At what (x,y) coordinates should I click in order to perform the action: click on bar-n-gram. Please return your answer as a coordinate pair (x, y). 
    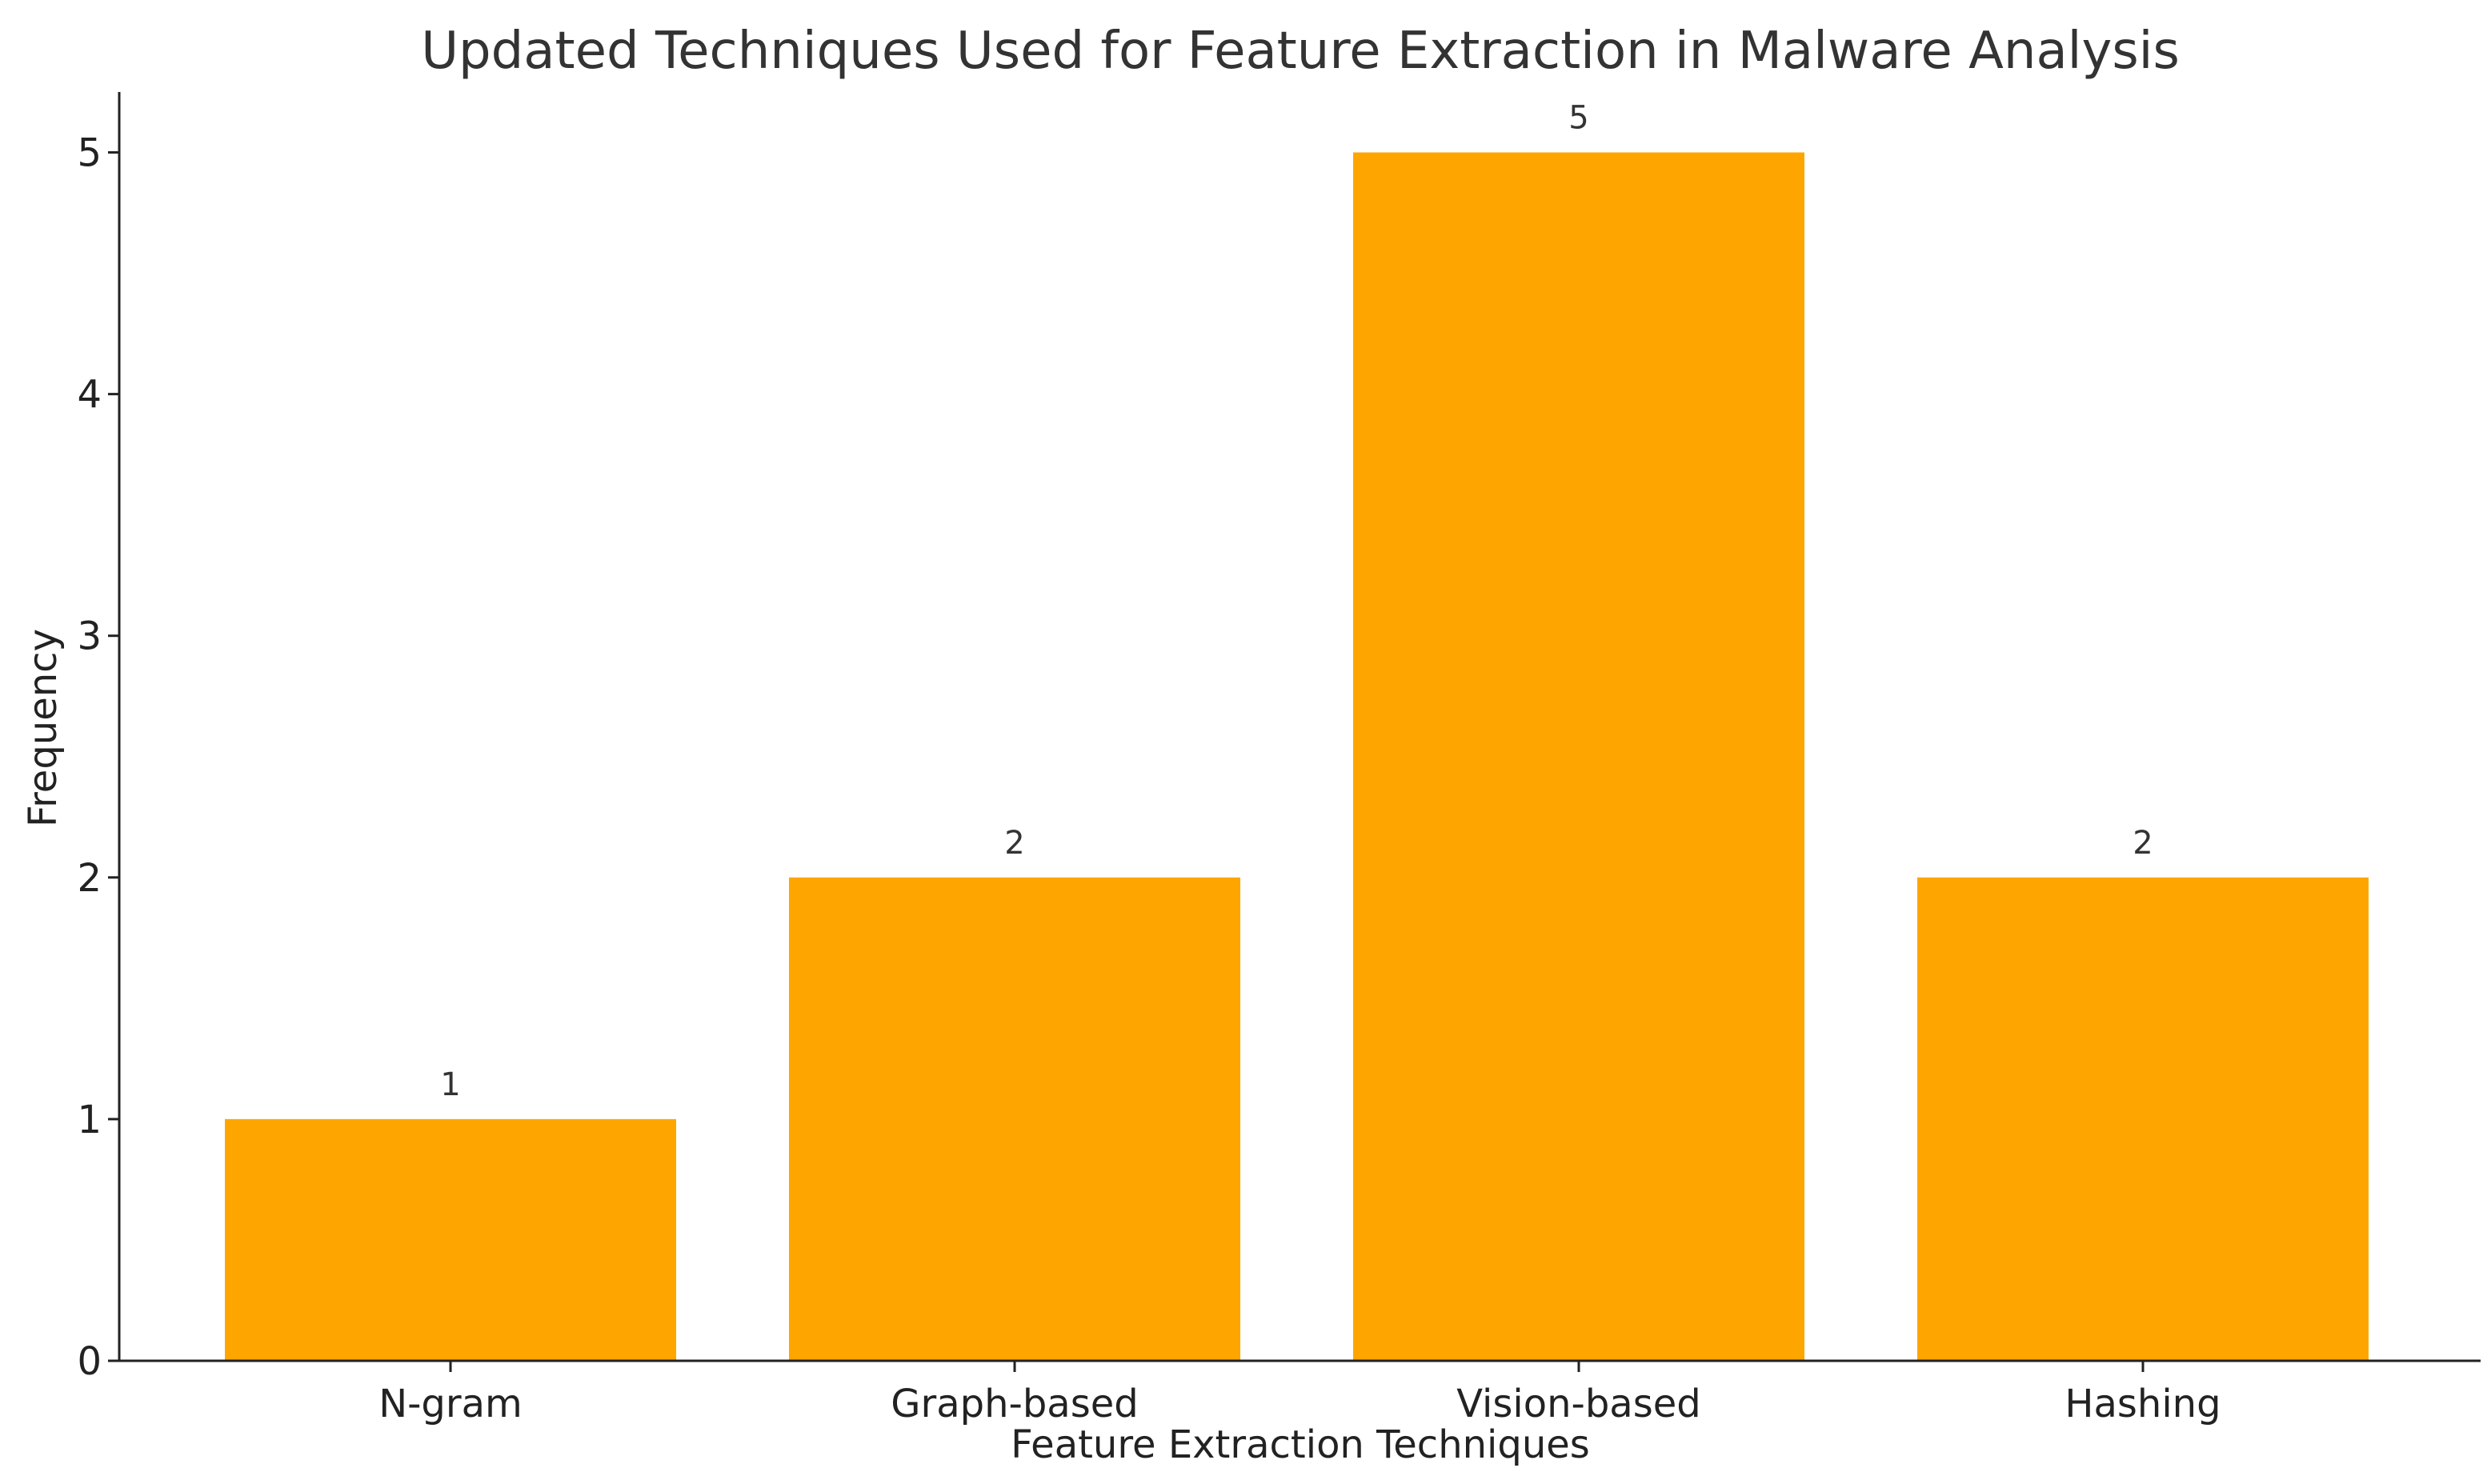
    Looking at the image, I should click on (450, 1239).